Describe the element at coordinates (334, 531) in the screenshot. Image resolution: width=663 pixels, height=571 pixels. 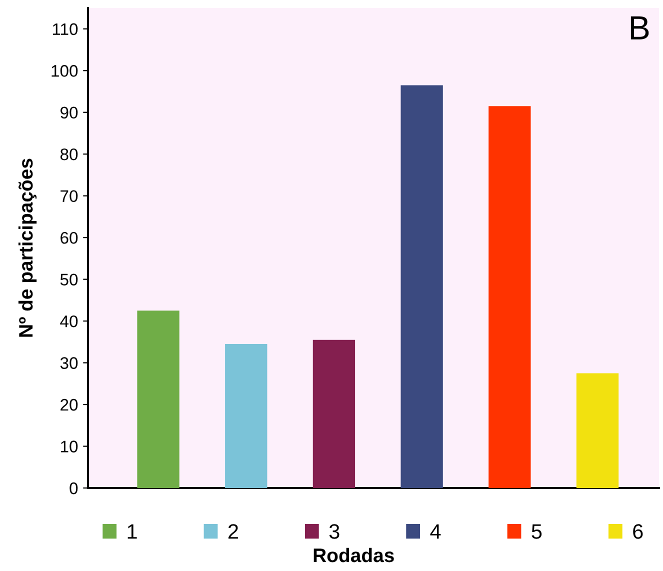
I see `legend-label: 3` at that location.